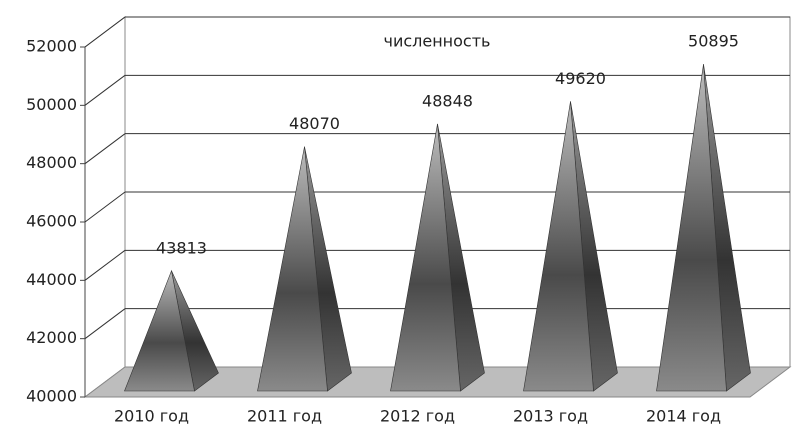 The image size is (795, 433). Describe the element at coordinates (314, 123) in the screenshot. I see `value-label: 48070` at that location.